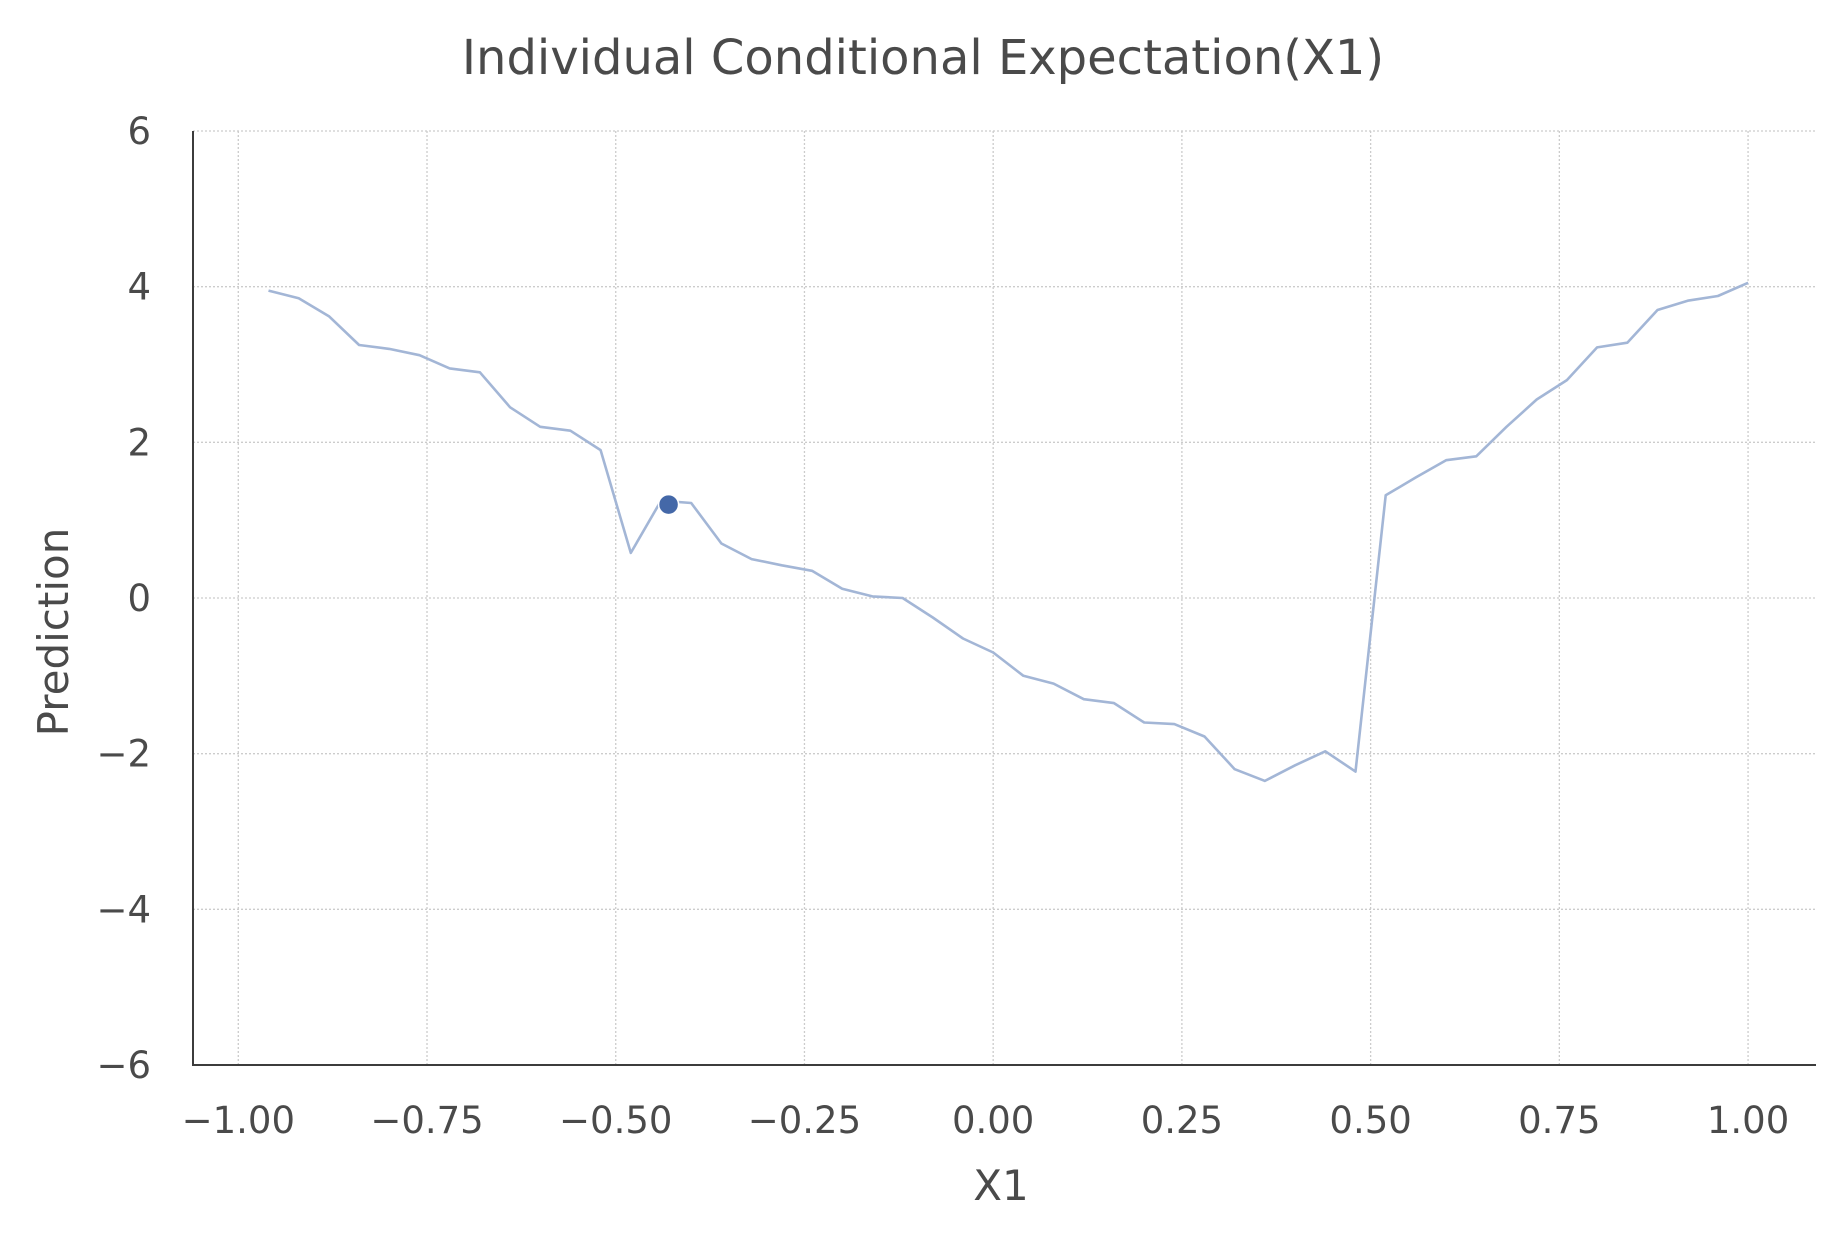 The width and height of the screenshot is (1834, 1234). What do you see at coordinates (1559, 1120) in the screenshot?
I see `x-tick-label: 0.75` at bounding box center [1559, 1120].